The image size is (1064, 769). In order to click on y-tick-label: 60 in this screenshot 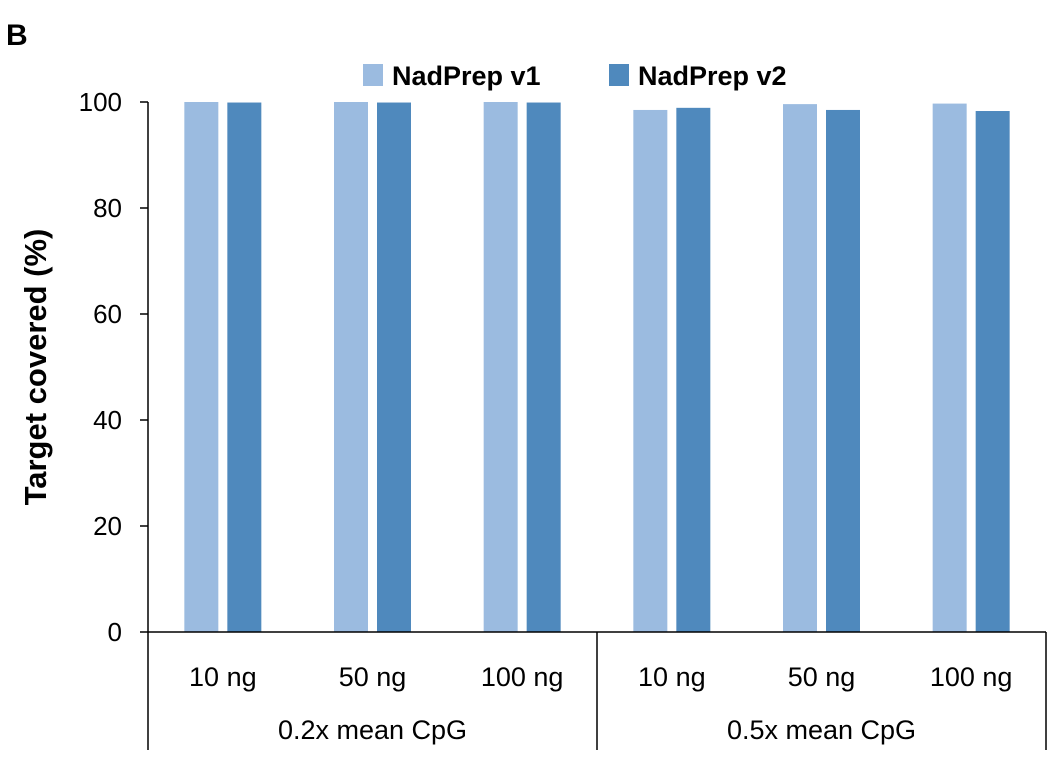, I will do `click(107, 314)`.